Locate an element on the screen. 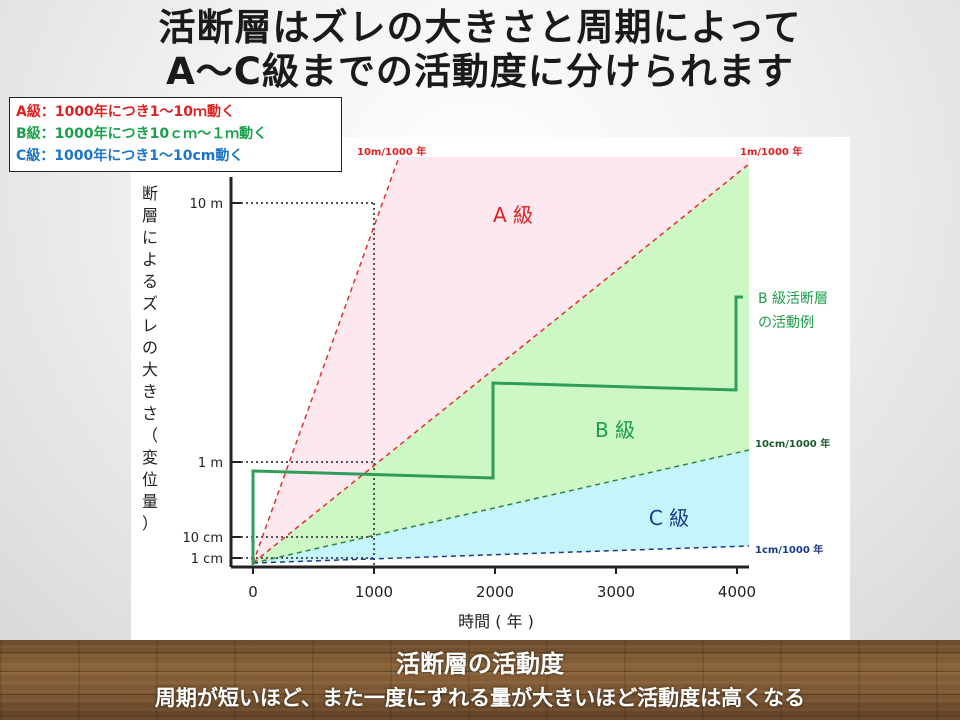  y-axis-label-char: き is located at coordinates (150, 391).